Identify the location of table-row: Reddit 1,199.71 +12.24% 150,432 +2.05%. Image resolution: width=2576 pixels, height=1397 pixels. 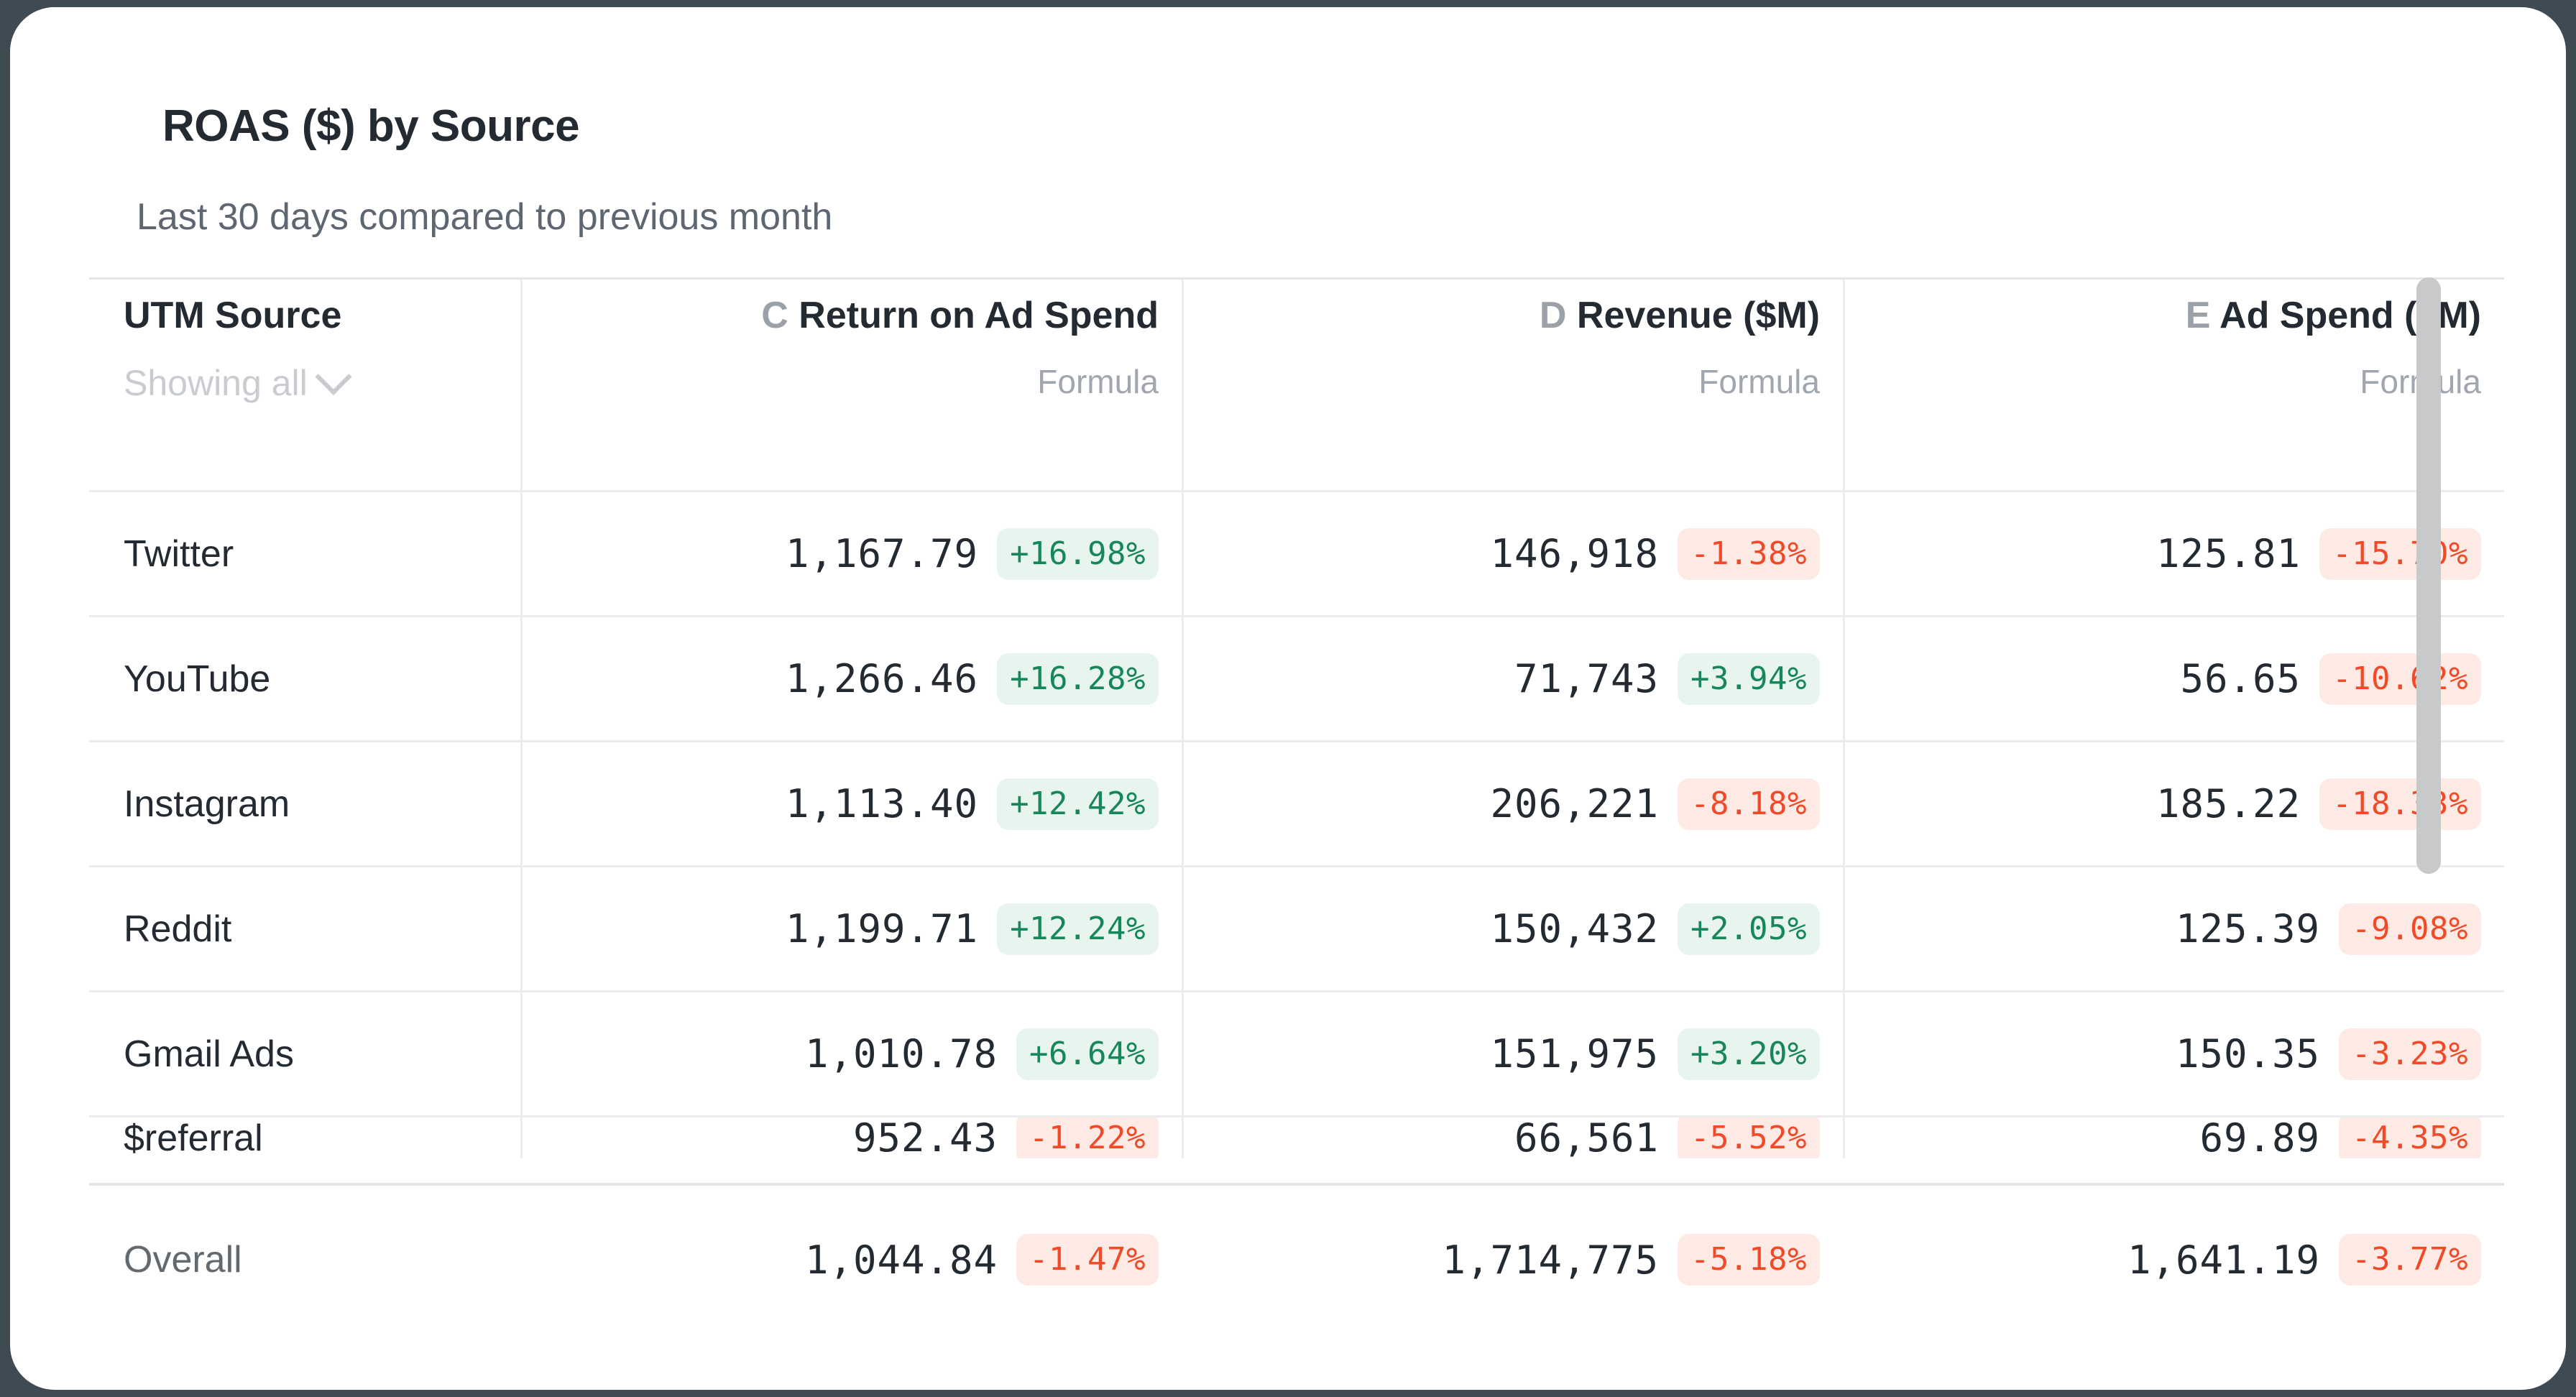
(1296, 928).